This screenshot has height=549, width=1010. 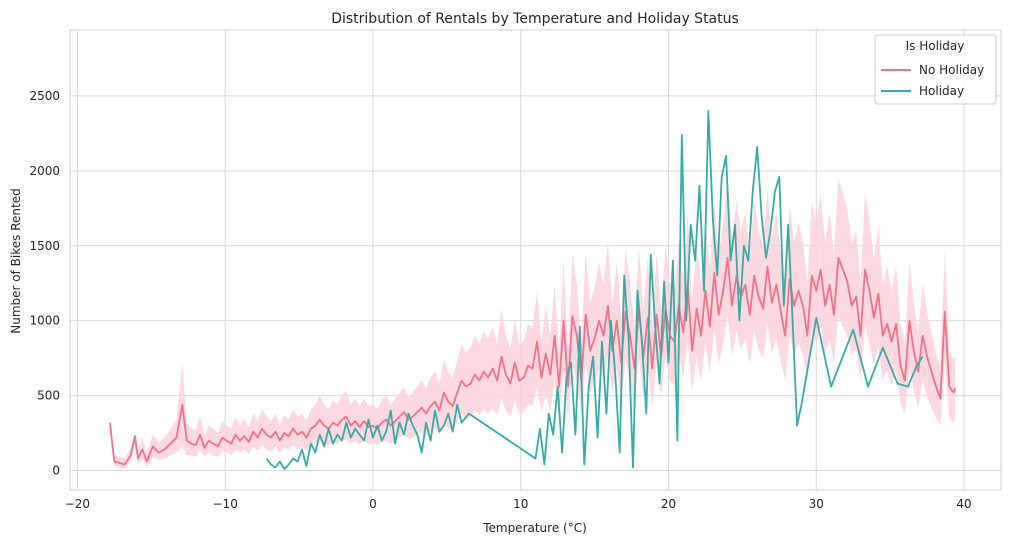 I want to click on y-tick-label: 1500, so click(x=44, y=246).